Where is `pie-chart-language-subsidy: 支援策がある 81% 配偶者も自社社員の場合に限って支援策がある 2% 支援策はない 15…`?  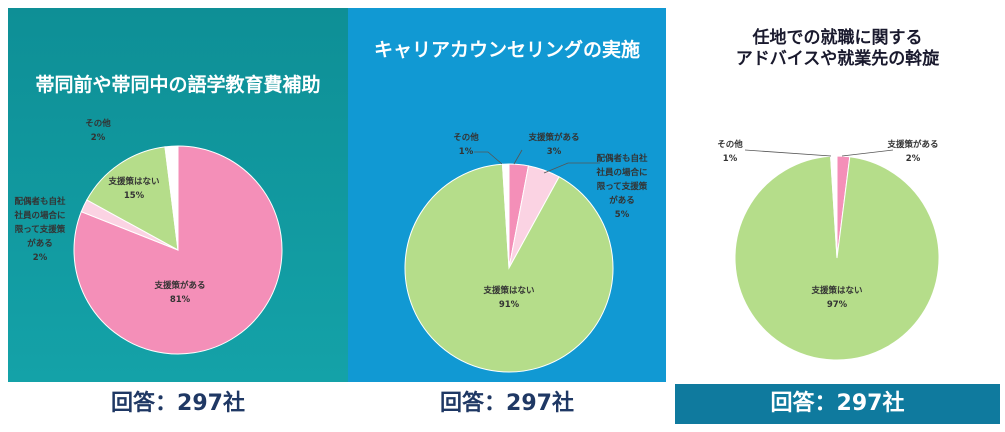 pie-chart-language-subsidy: 支援策がある 81% 配偶者も自社社員の場合に限って支援策がある 2% 支援策はない 15… is located at coordinates (148, 236).